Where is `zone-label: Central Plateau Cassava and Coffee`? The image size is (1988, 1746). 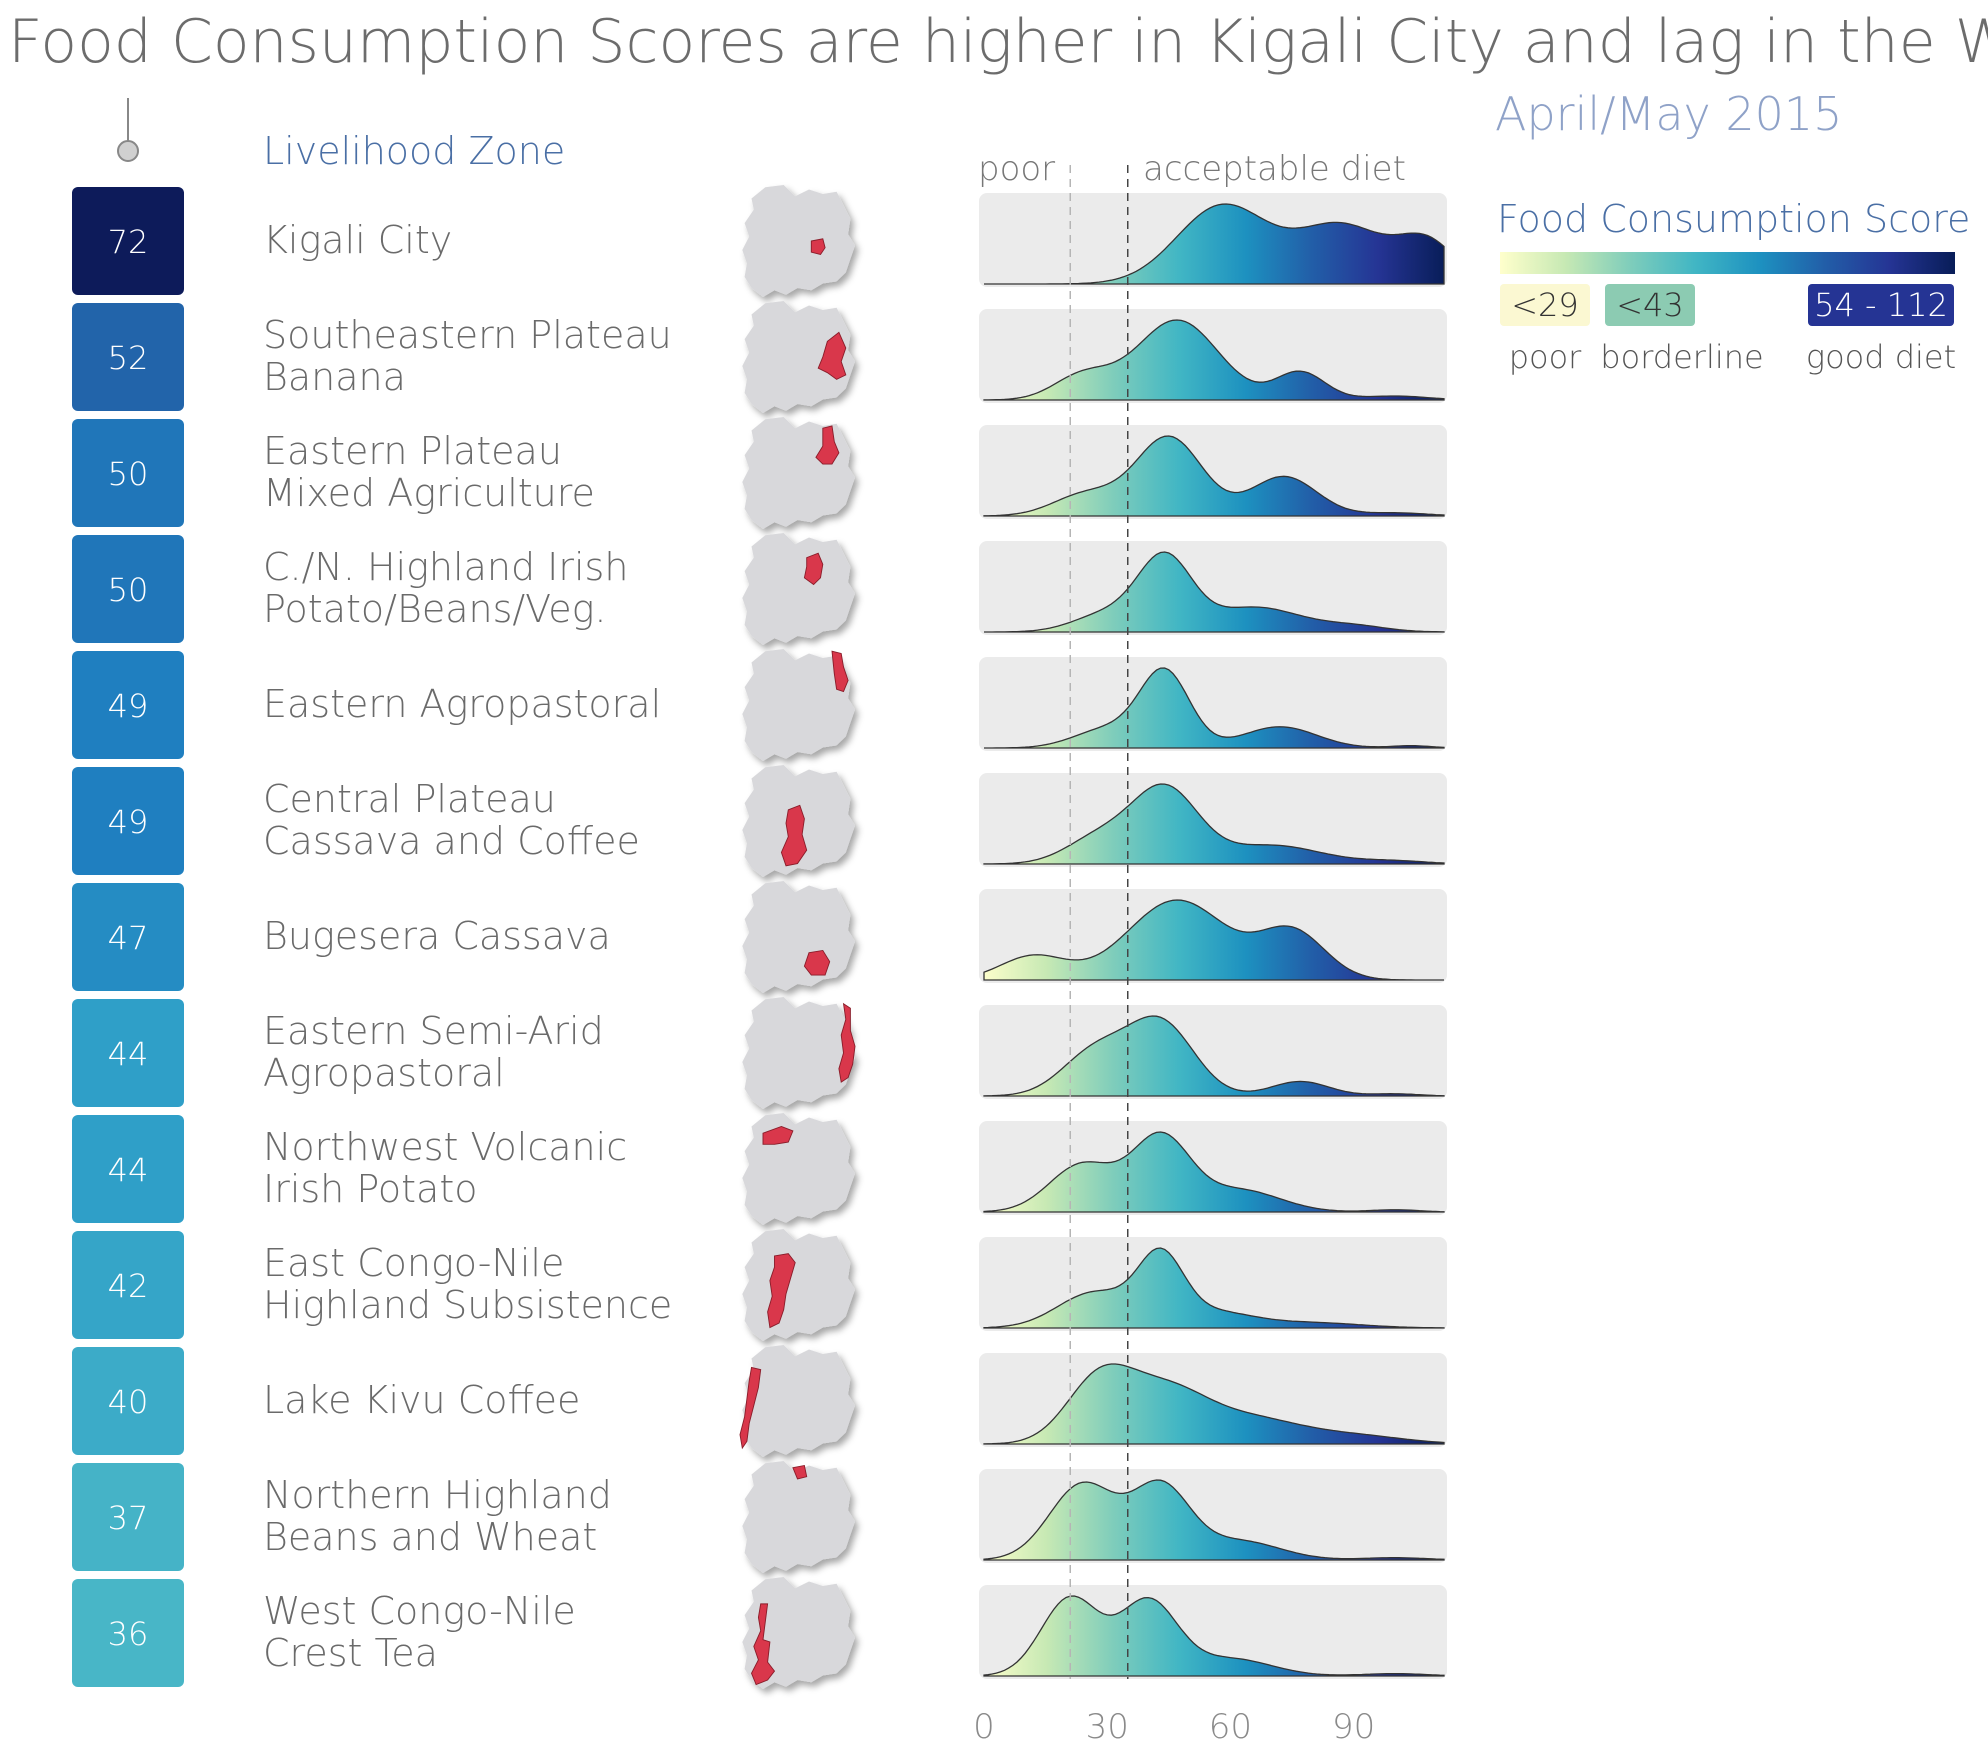
zone-label: Central Plateau Cassava and Coffee is located at coordinates (451, 820).